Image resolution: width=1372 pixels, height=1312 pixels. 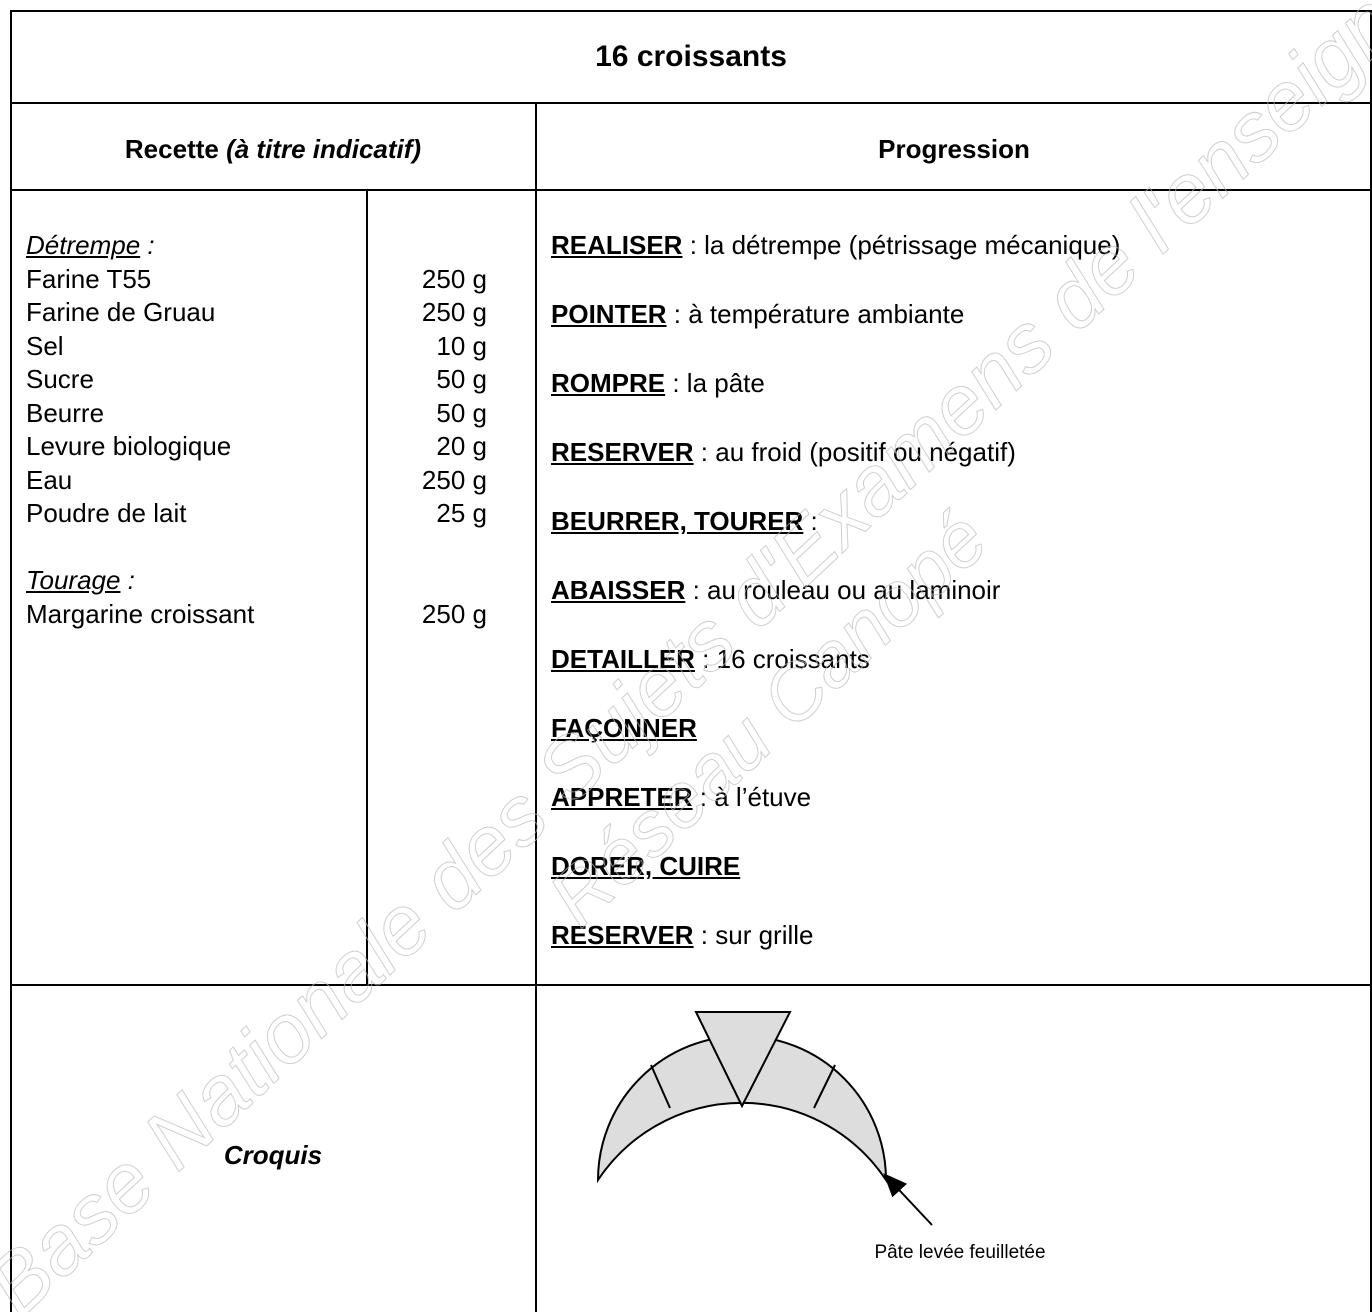 What do you see at coordinates (609, 314) in the screenshot?
I see `step-verb: POINTER` at bounding box center [609, 314].